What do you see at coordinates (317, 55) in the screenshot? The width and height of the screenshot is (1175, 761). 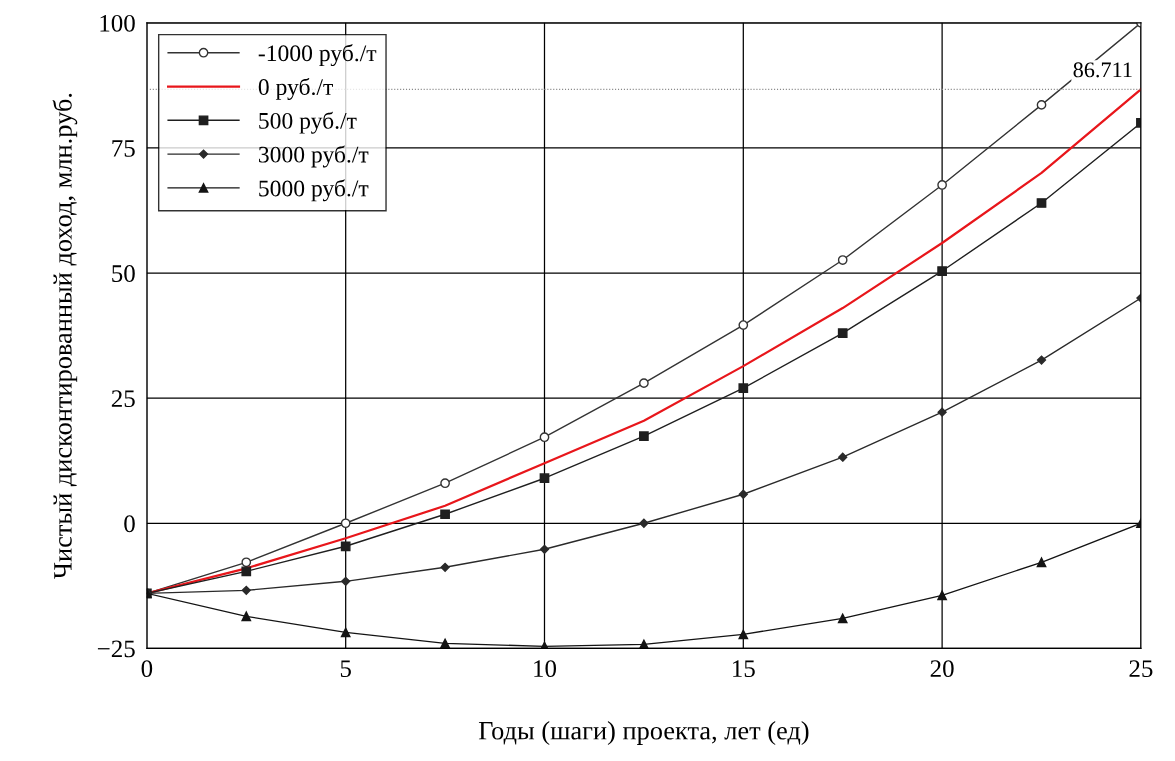 I see `legend-label: -1000 руб./т` at bounding box center [317, 55].